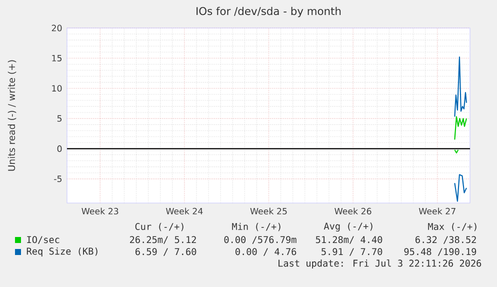 The width and height of the screenshot is (497, 287). I want to click on y-tick-label: 10, so click(57, 88).